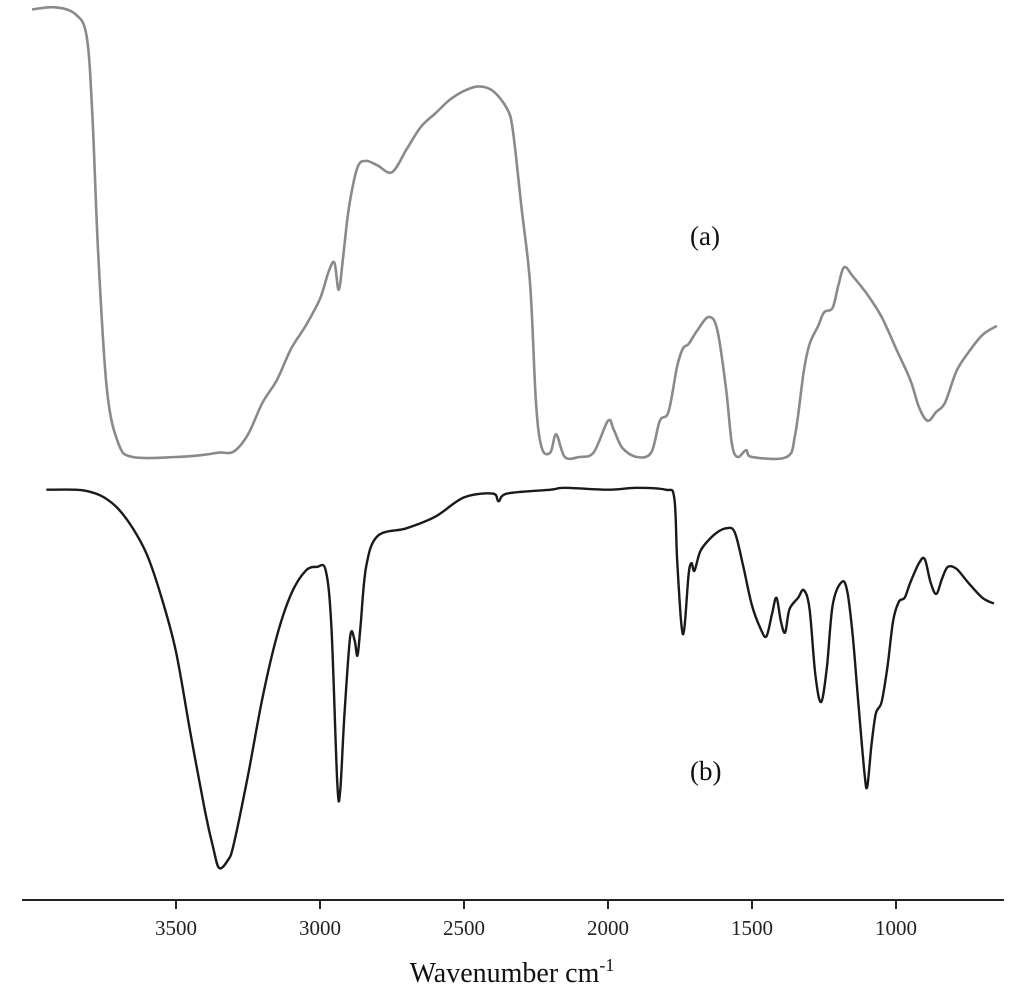 The width and height of the screenshot is (1021, 992). I want to click on x-axis-ticks: 3500 3000 2500 2000 1500 1000, so click(536, 920).